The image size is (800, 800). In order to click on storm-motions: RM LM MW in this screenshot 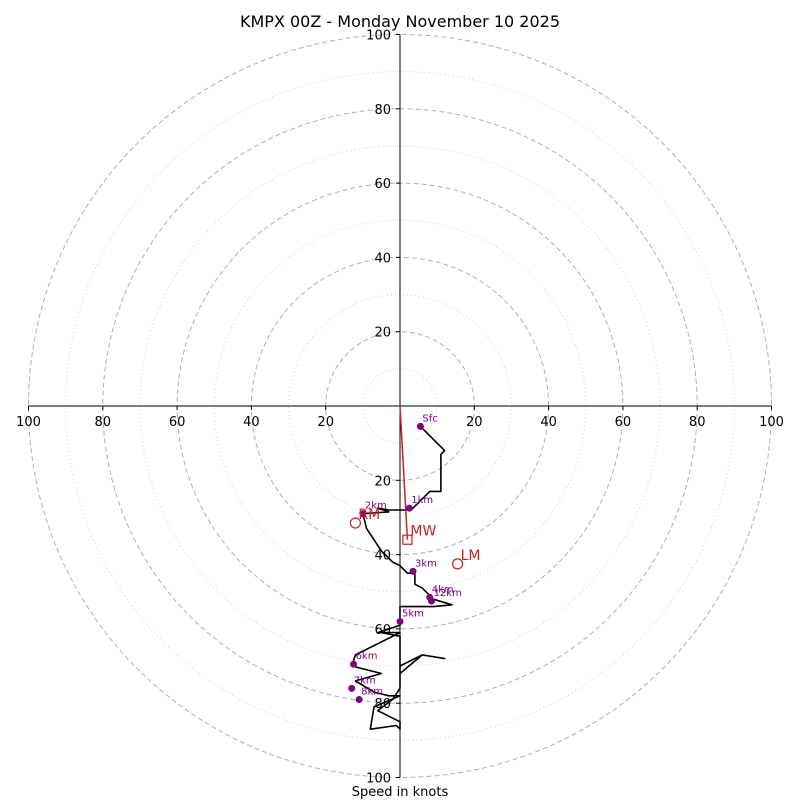, I will do `click(415, 538)`.